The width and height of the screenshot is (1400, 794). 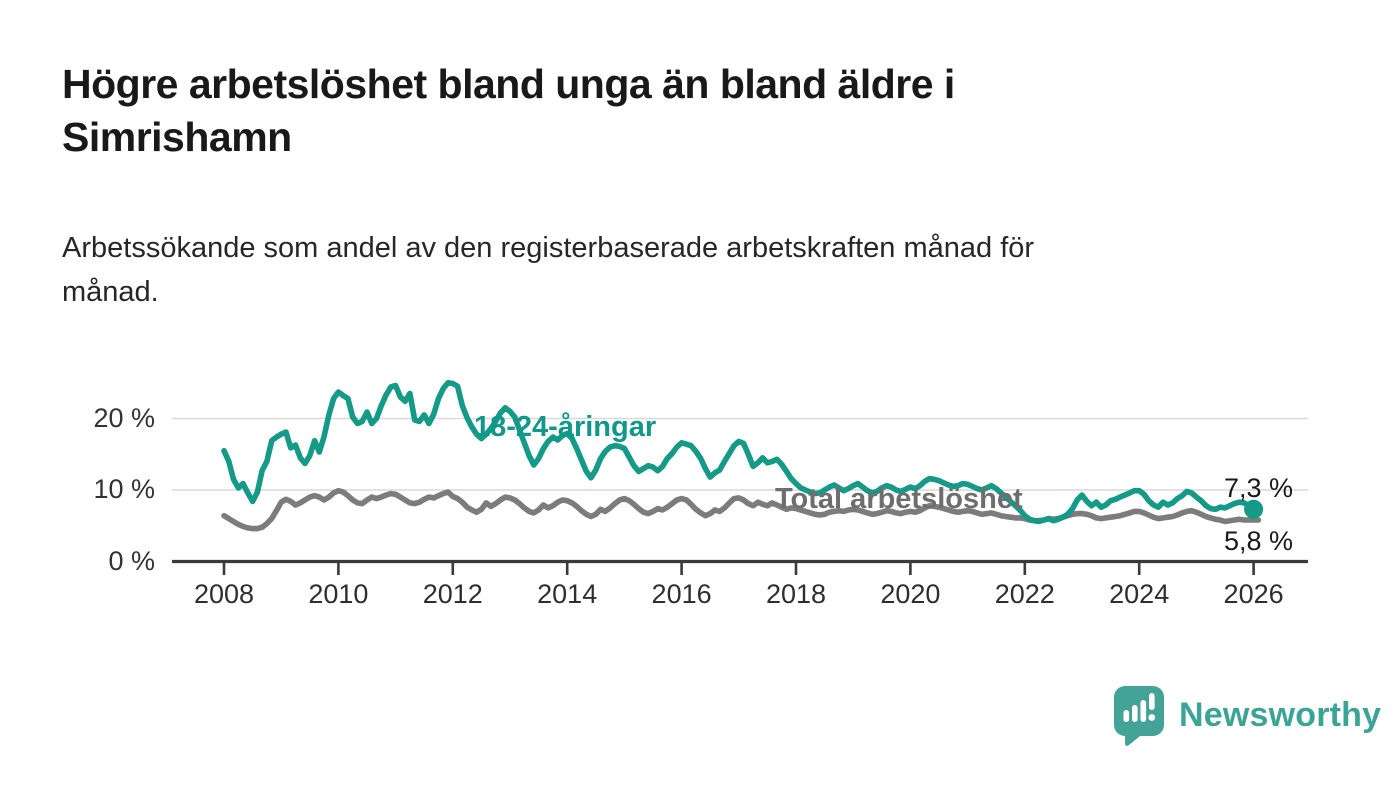 What do you see at coordinates (338, 594) in the screenshot?
I see `x-axis-tick-label: 2010` at bounding box center [338, 594].